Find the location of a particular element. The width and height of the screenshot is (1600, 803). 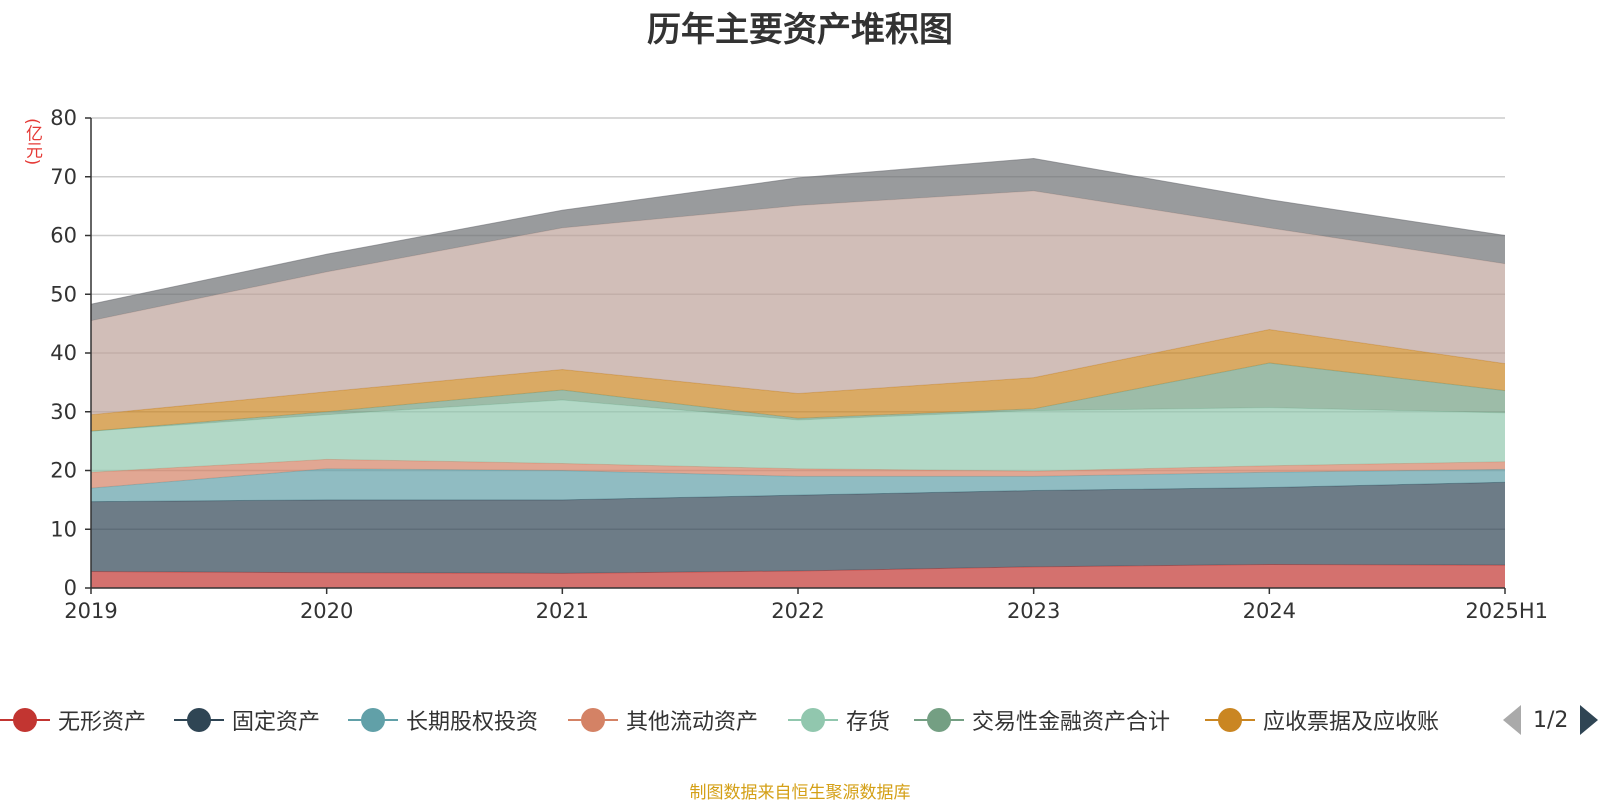

y-tick-label: 0 is located at coordinates (70, 588).